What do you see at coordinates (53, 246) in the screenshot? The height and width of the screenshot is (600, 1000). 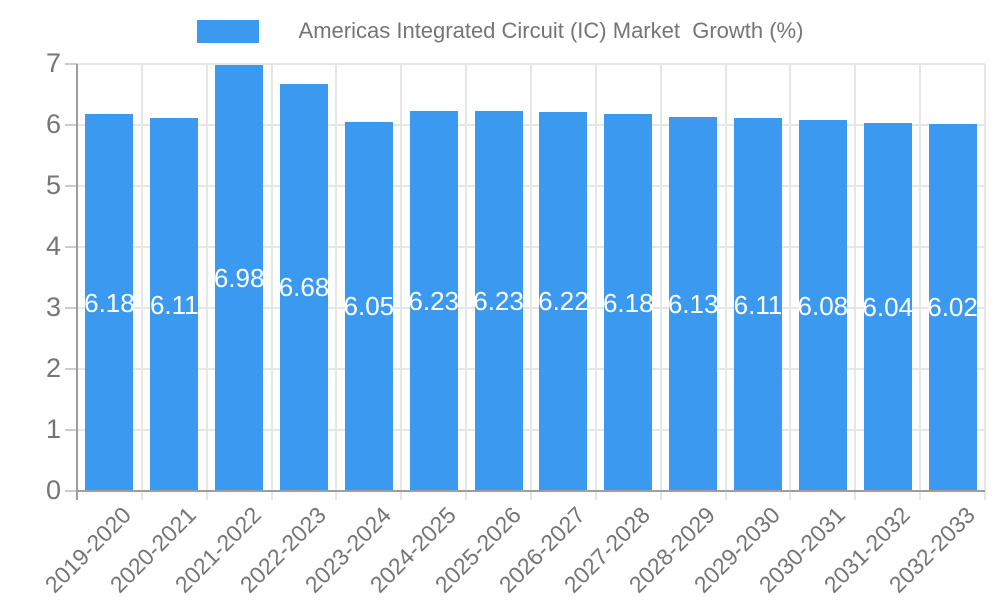 I see `y-axis-tick-label: 4` at bounding box center [53, 246].